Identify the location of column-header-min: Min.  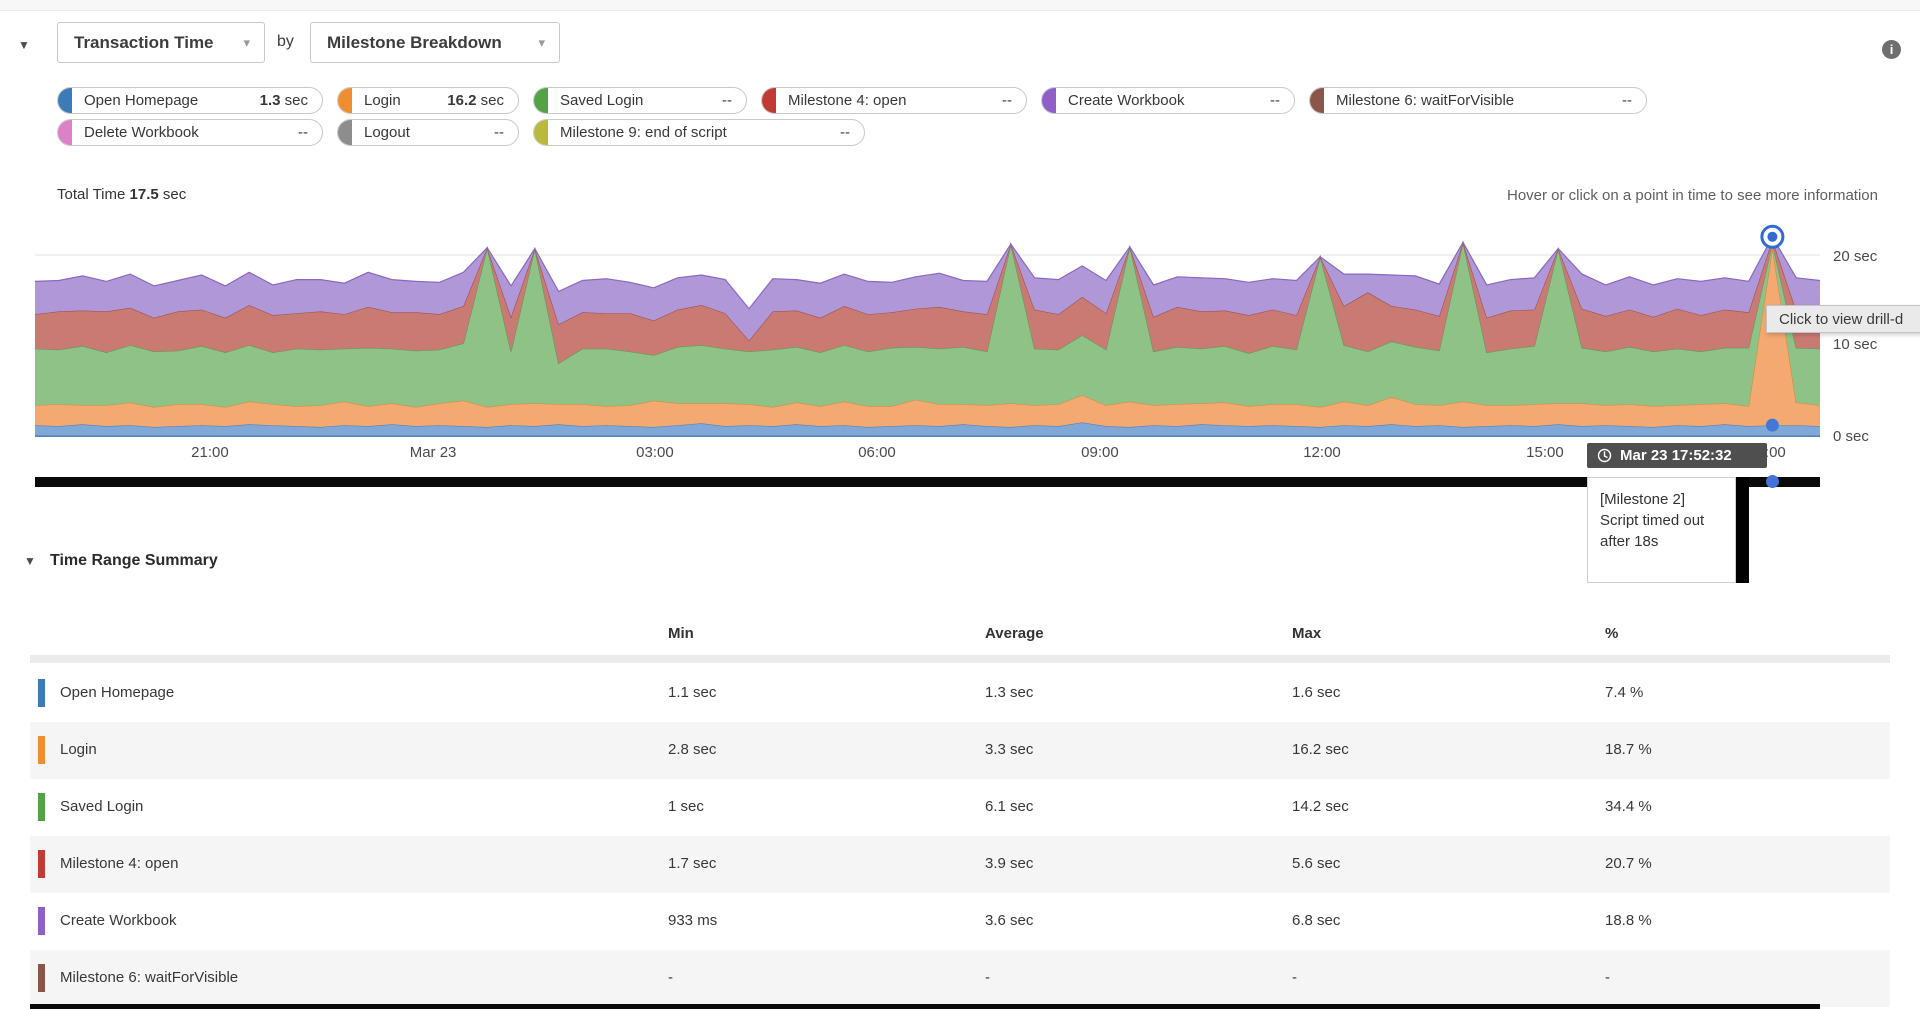
(681, 633).